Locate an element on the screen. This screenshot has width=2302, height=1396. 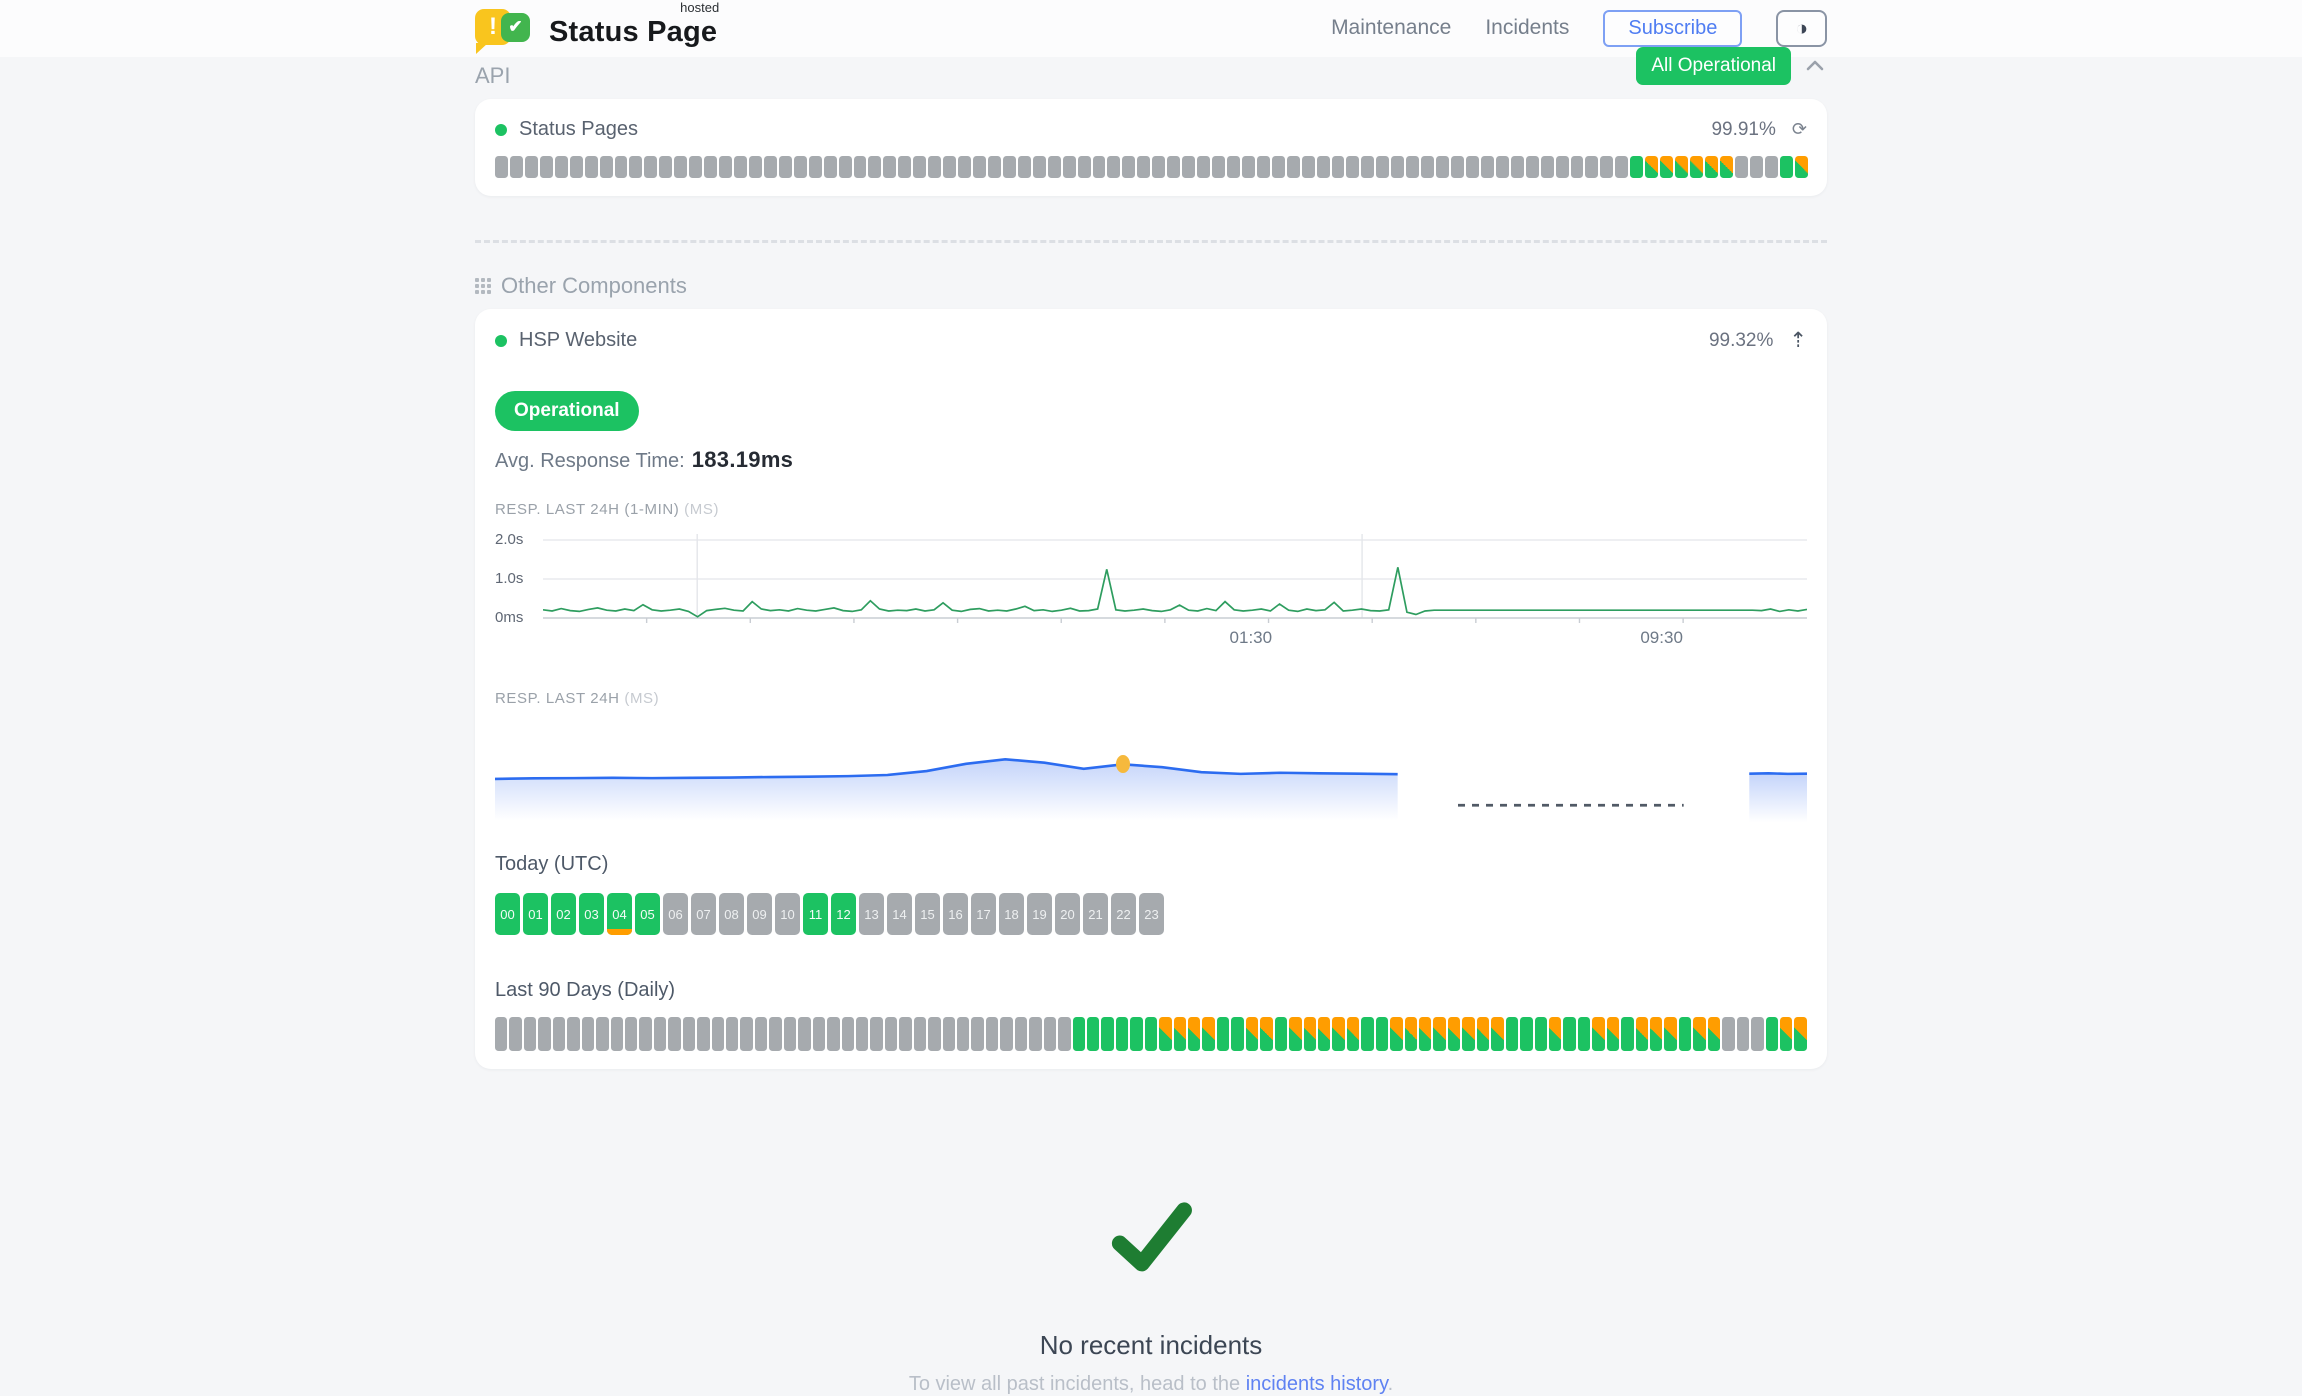
hour-block: 05 is located at coordinates (647, 914).